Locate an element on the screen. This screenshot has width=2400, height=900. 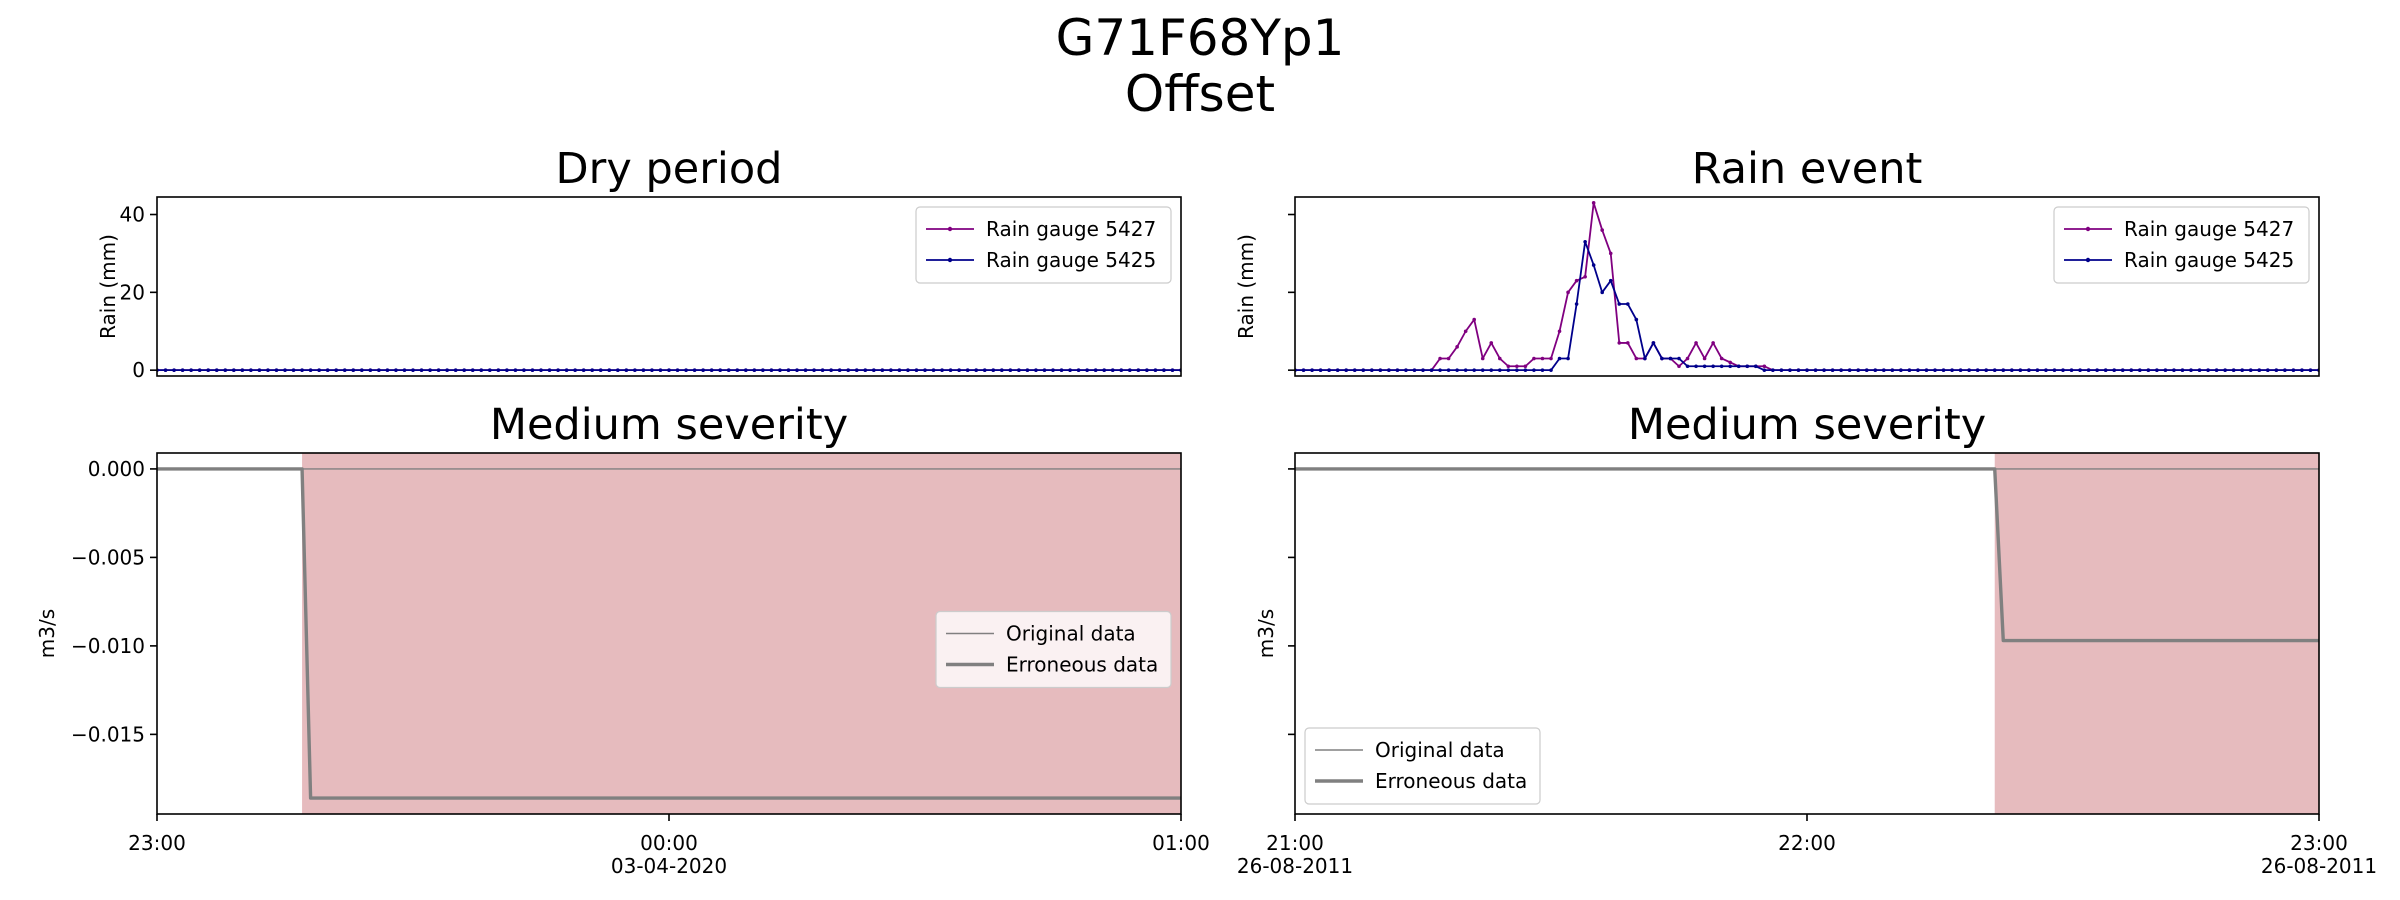
legend-label: Erroneous data is located at coordinates (1451, 781).